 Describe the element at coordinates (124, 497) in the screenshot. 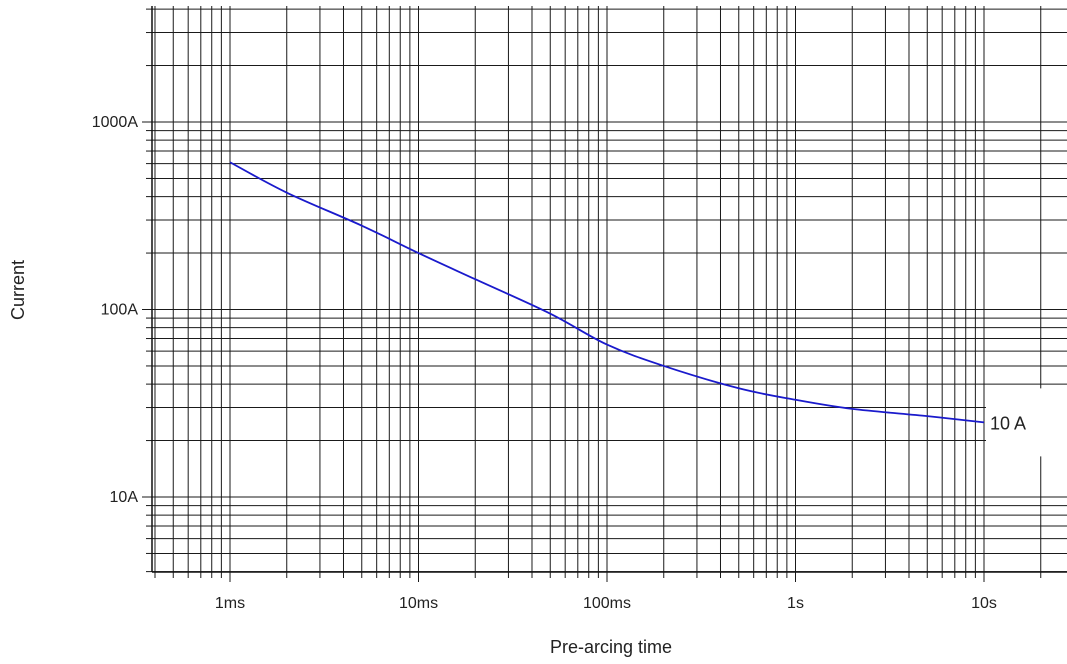

I see `y-tick-label: 10A` at that location.